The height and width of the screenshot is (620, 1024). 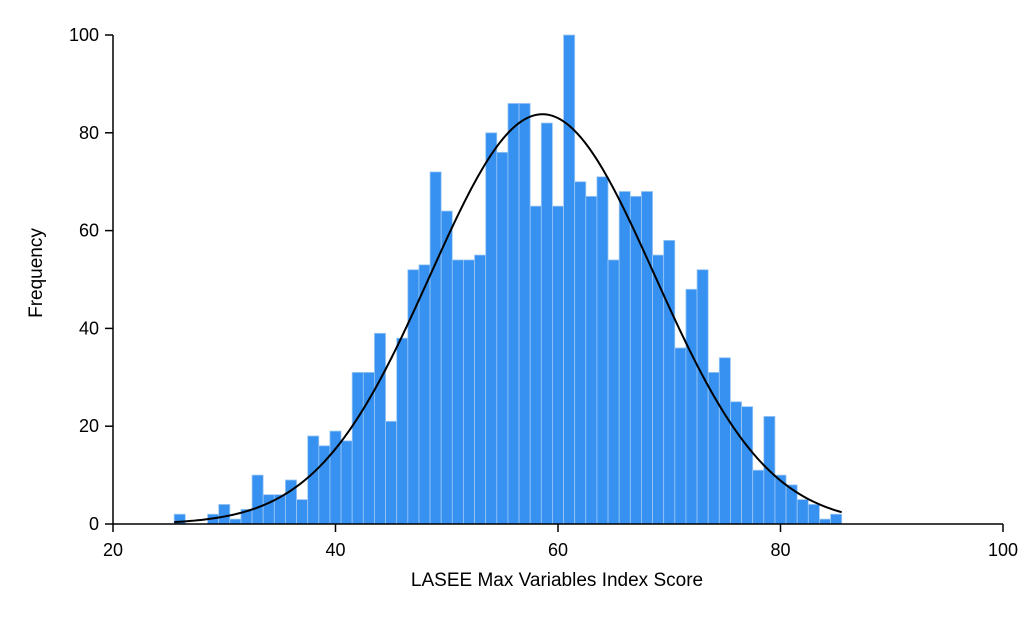 I want to click on x-axis-title: LASEE Max Variables Index Score, so click(x=557, y=580).